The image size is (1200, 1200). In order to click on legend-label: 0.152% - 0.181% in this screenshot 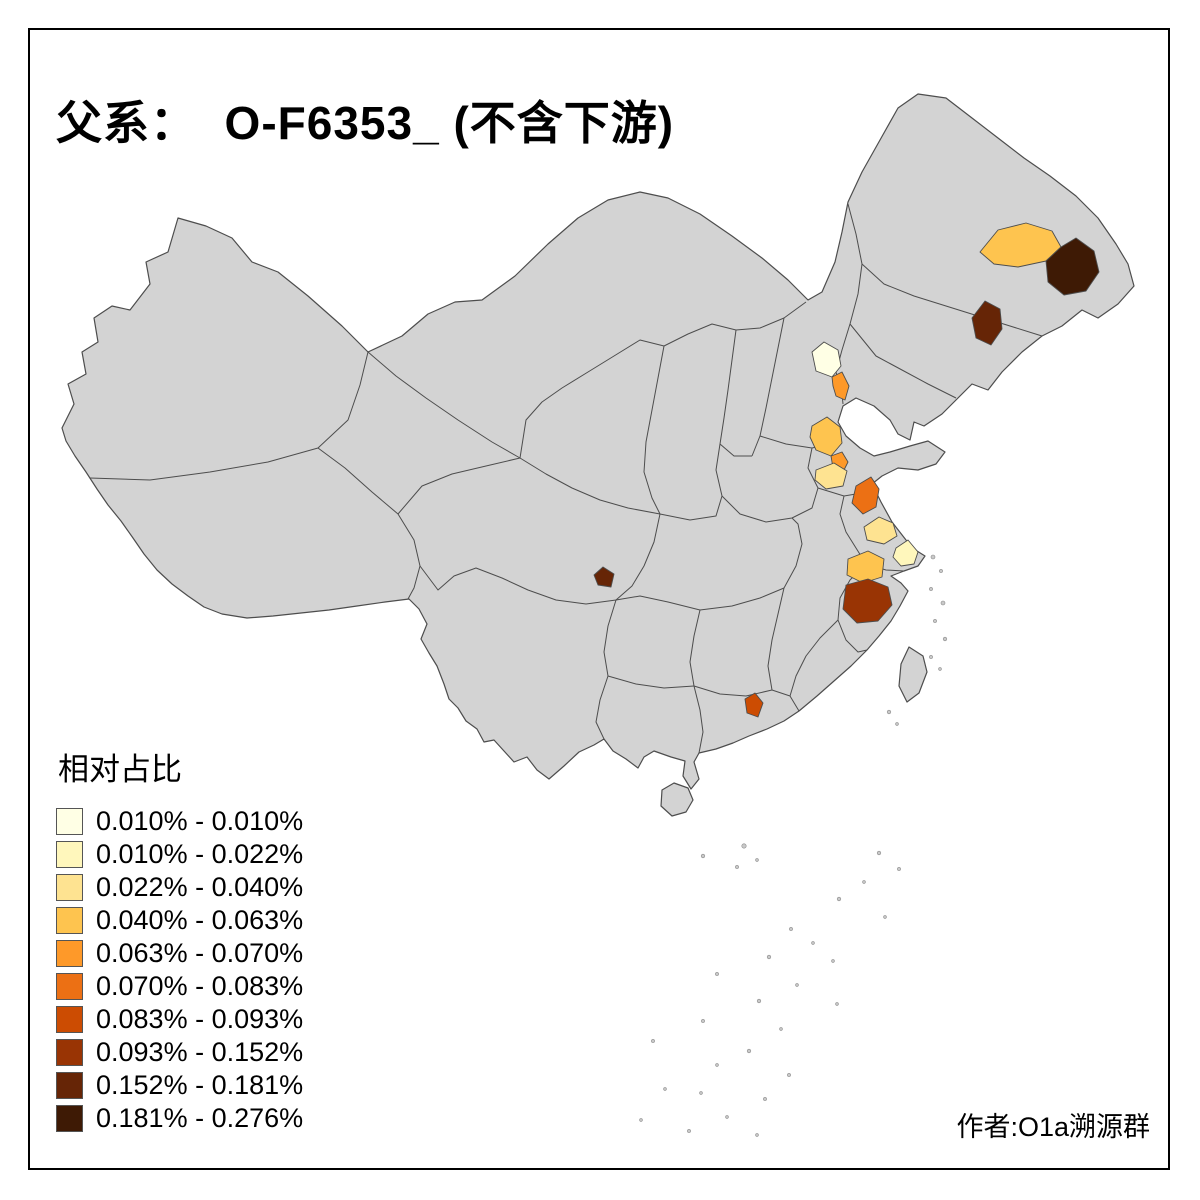, I will do `click(200, 1085)`.